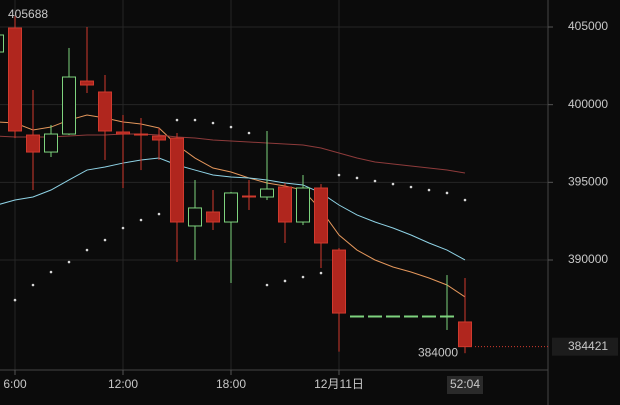 The image size is (620, 405). What do you see at coordinates (588, 346) in the screenshot?
I see `last-price-label: 384421` at bounding box center [588, 346].